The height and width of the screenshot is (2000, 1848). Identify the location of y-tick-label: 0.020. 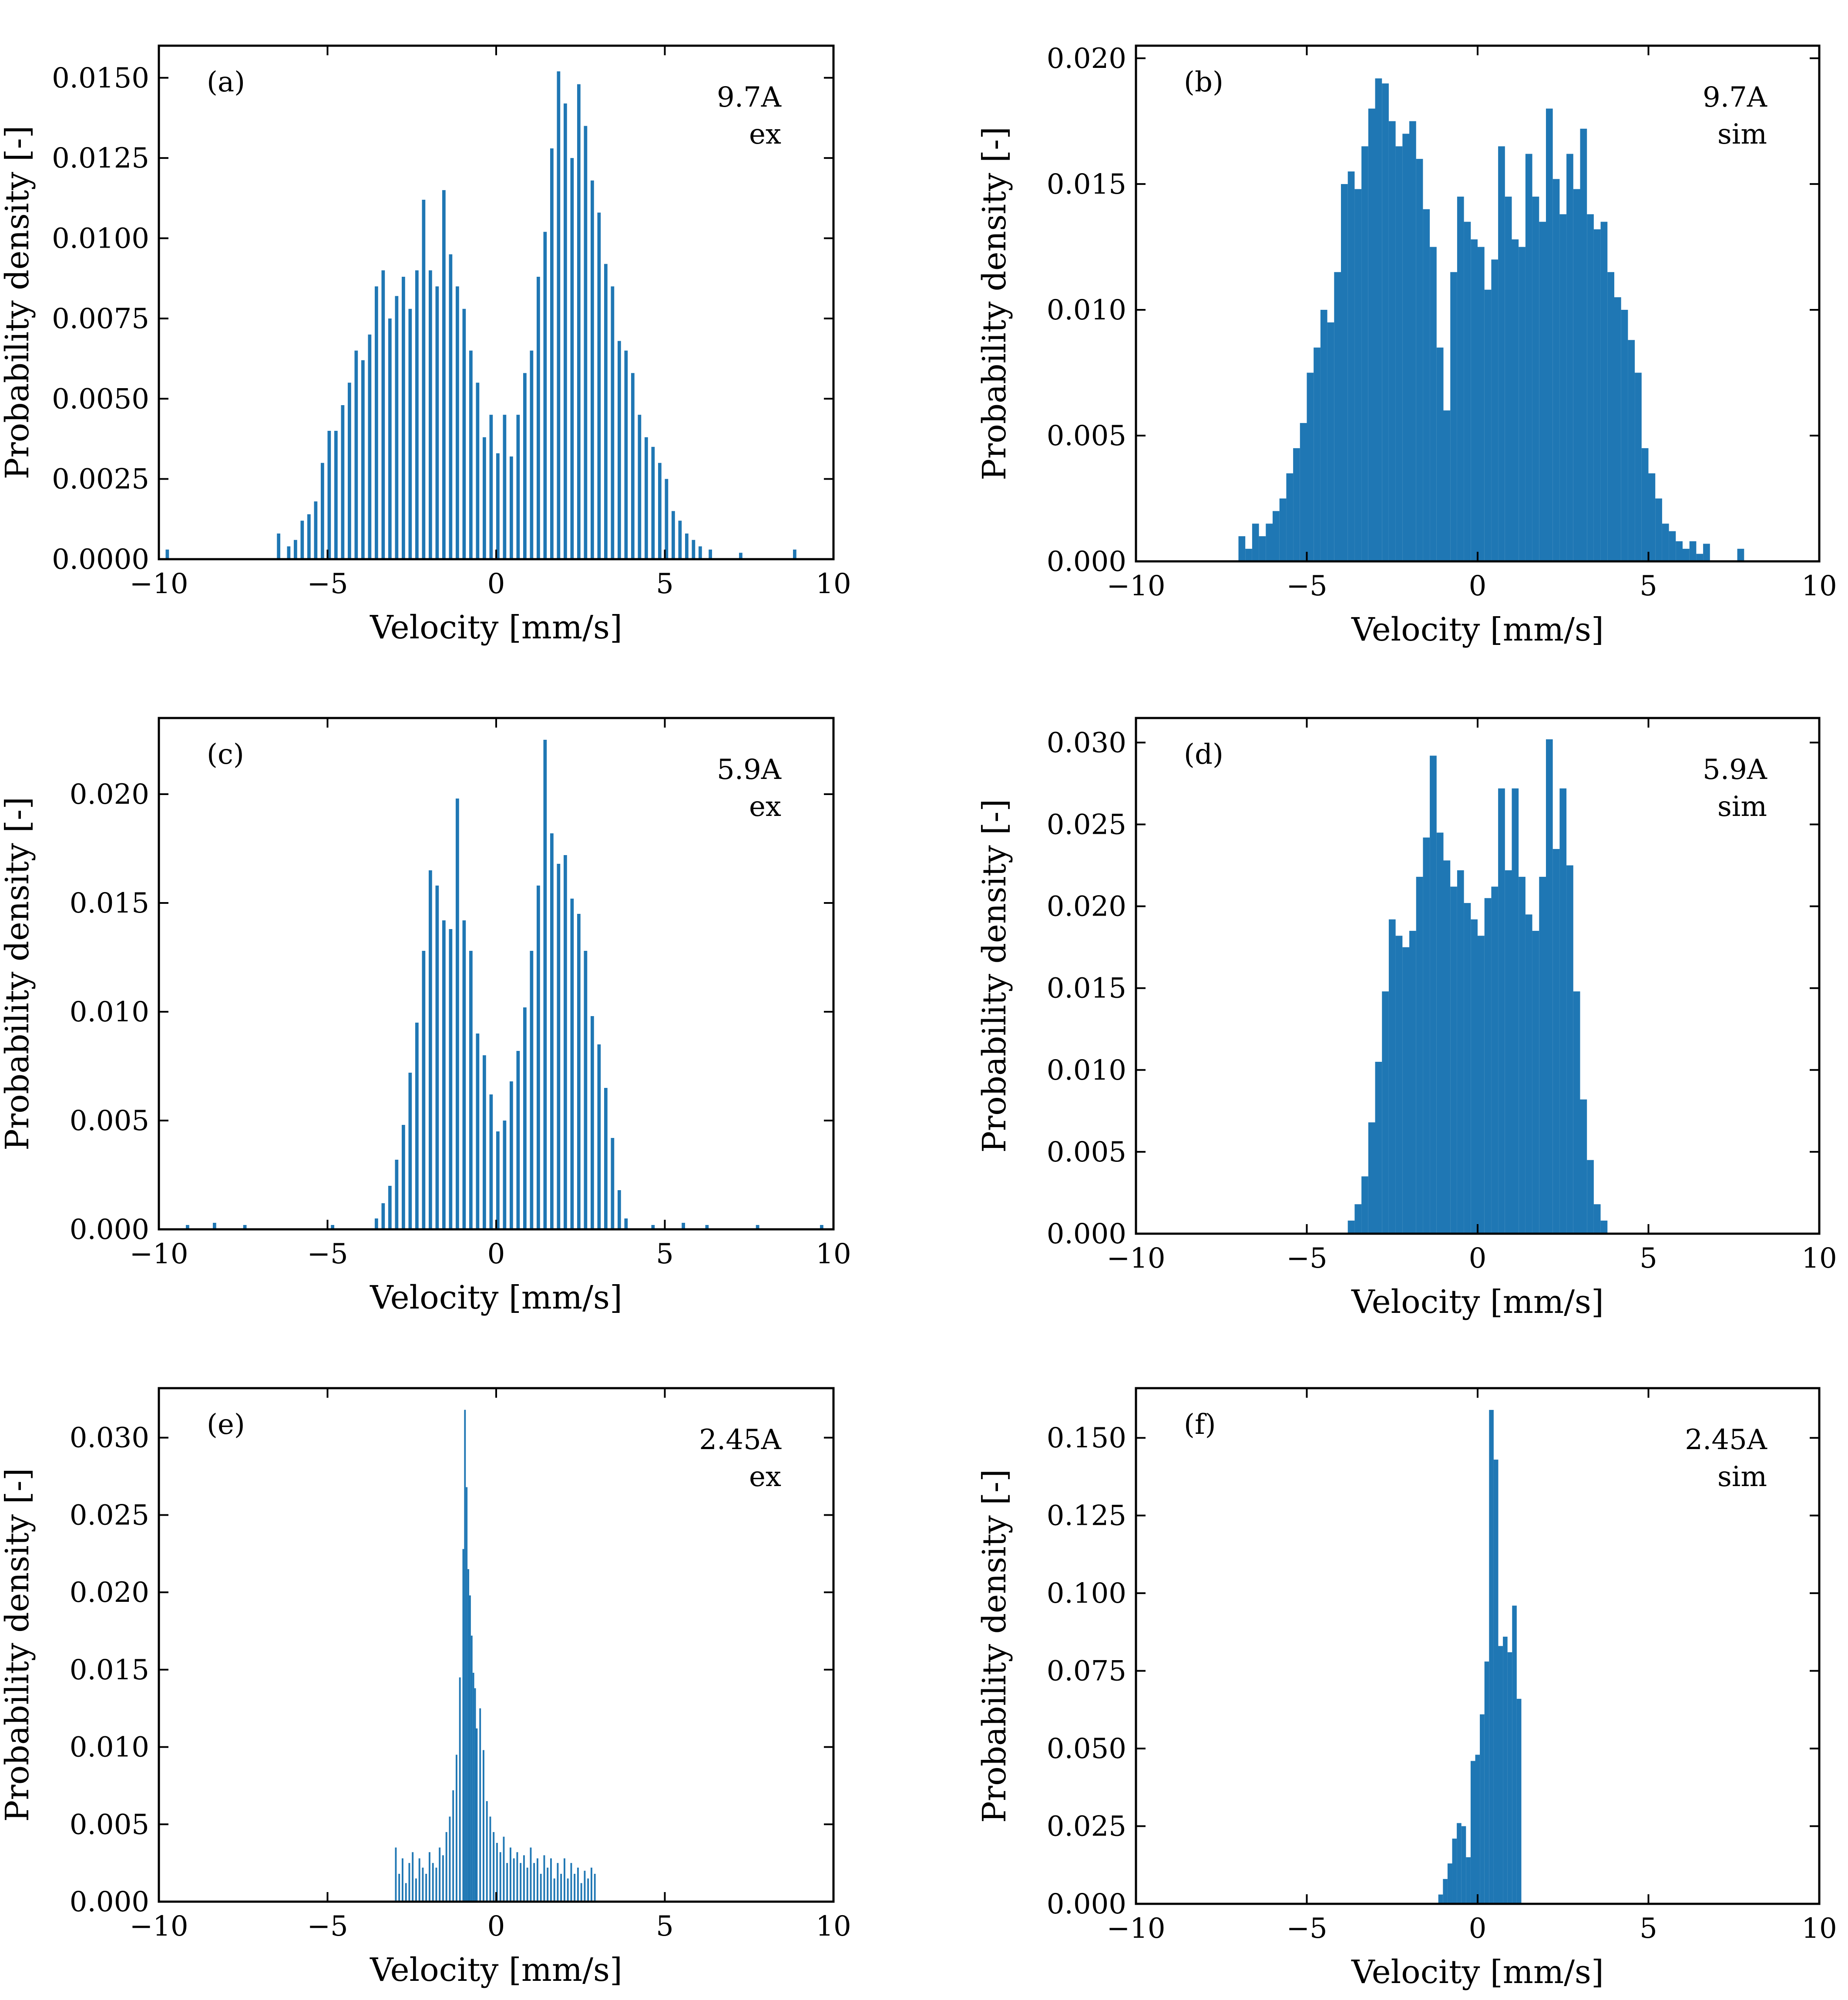
(1086, 907).